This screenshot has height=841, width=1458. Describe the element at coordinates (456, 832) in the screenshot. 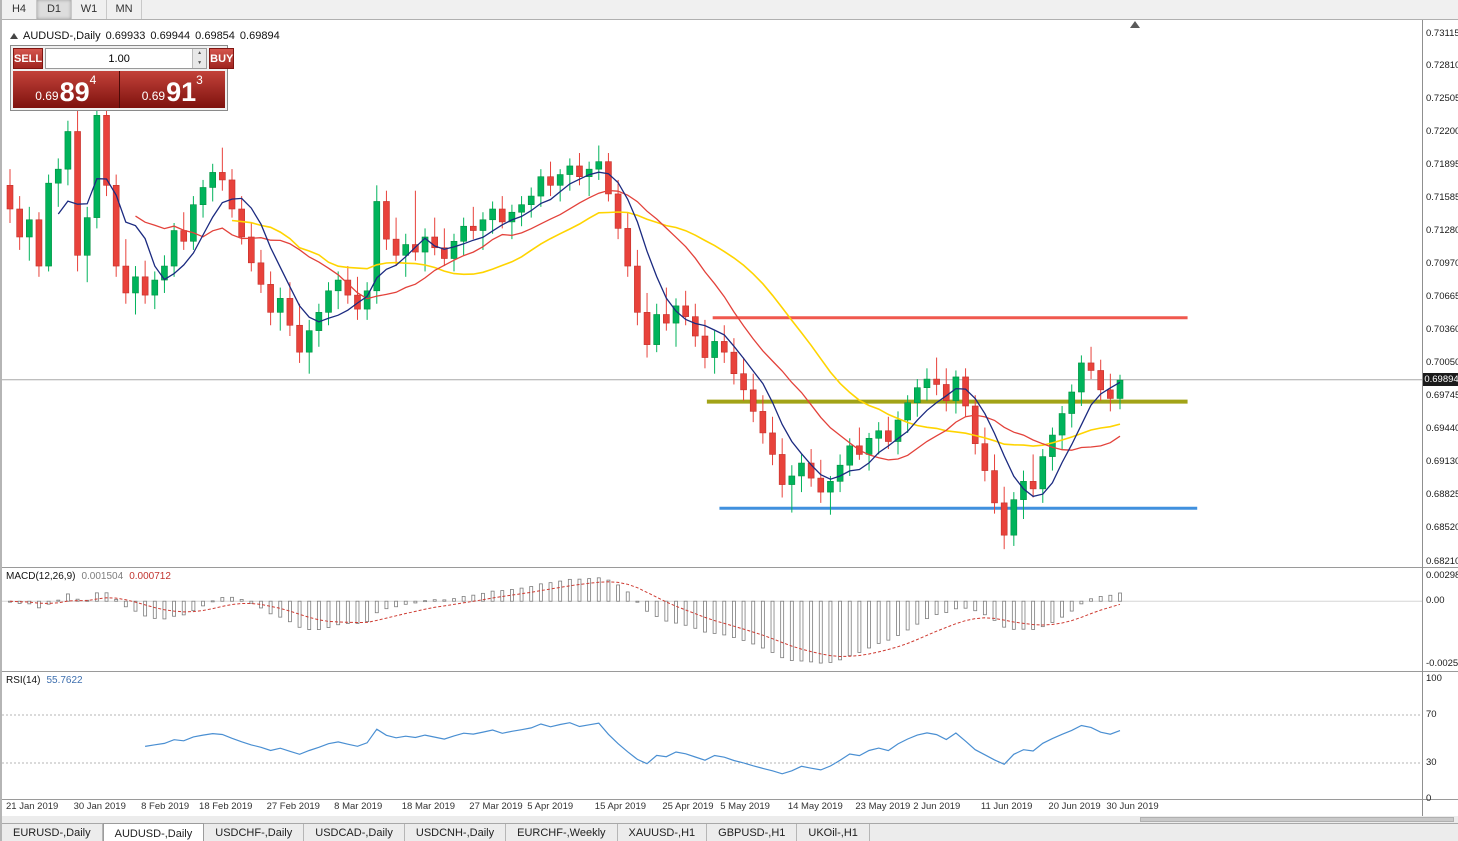

I see `chart-tab-usdcnh-daily: USDCNH-,Daily` at that location.